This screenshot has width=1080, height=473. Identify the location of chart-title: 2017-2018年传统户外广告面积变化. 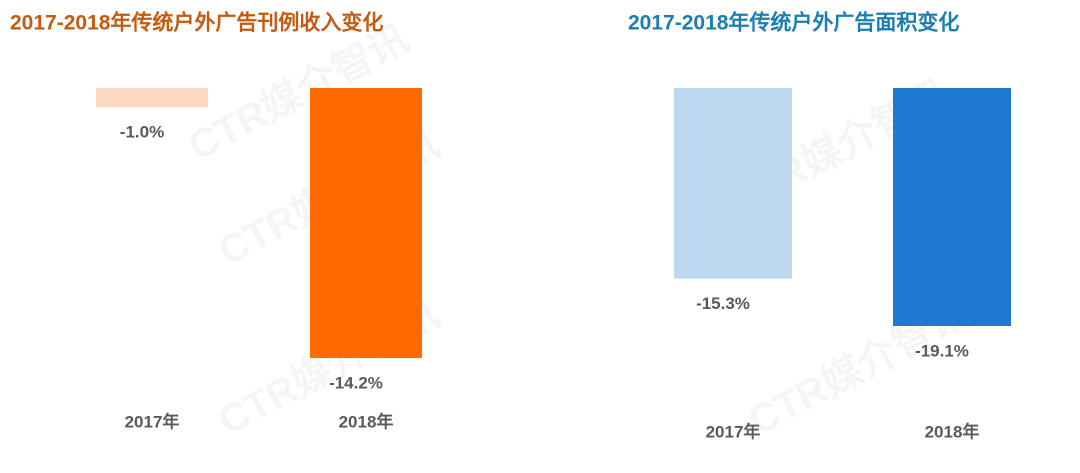
(793, 23).